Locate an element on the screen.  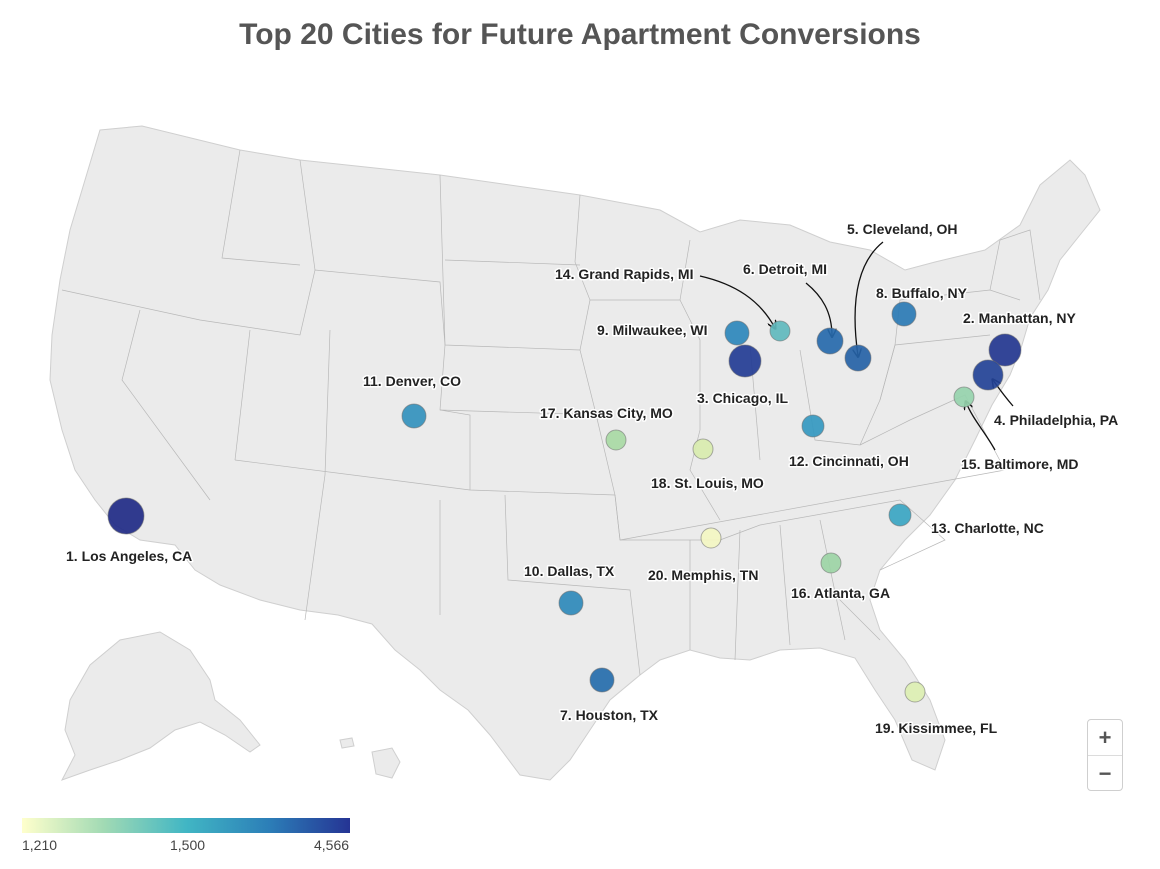
legend-mid-label: 1,500 is located at coordinates (188, 845).